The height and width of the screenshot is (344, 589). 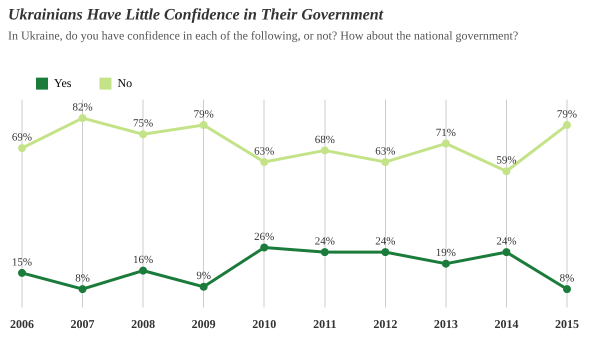 I want to click on data-label: 19%, so click(x=446, y=253).